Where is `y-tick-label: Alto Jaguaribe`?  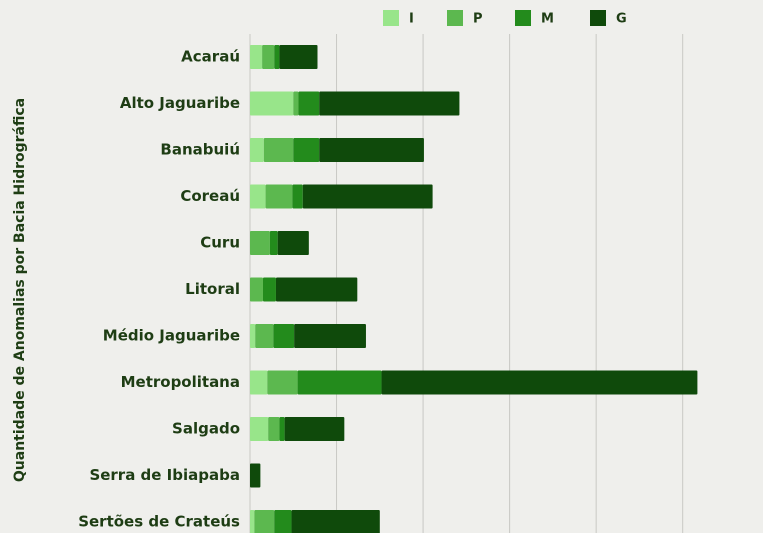
y-tick-label: Alto Jaguaribe is located at coordinates (180, 103).